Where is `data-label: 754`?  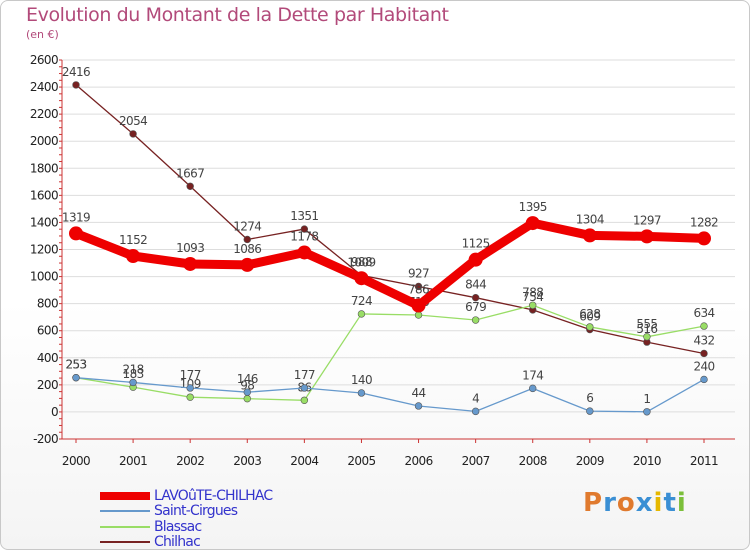
data-label: 754 is located at coordinates (532, 297).